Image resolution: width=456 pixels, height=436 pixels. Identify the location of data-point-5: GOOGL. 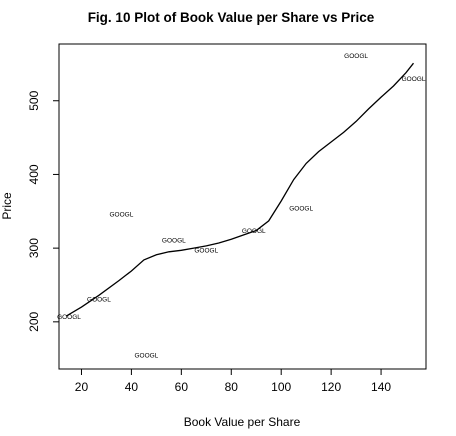
(206, 251).